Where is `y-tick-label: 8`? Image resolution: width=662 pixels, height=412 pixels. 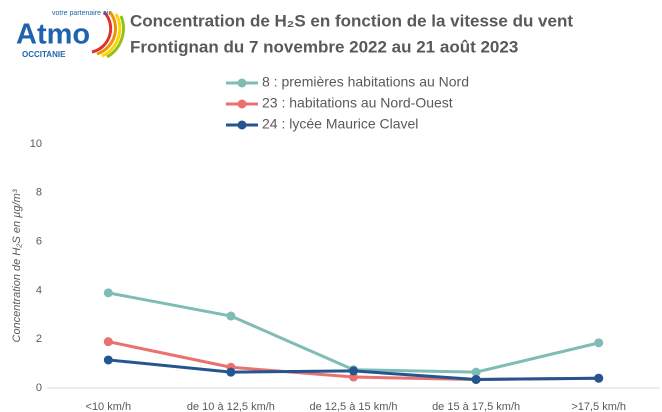 y-tick-label: 8 is located at coordinates (39, 193).